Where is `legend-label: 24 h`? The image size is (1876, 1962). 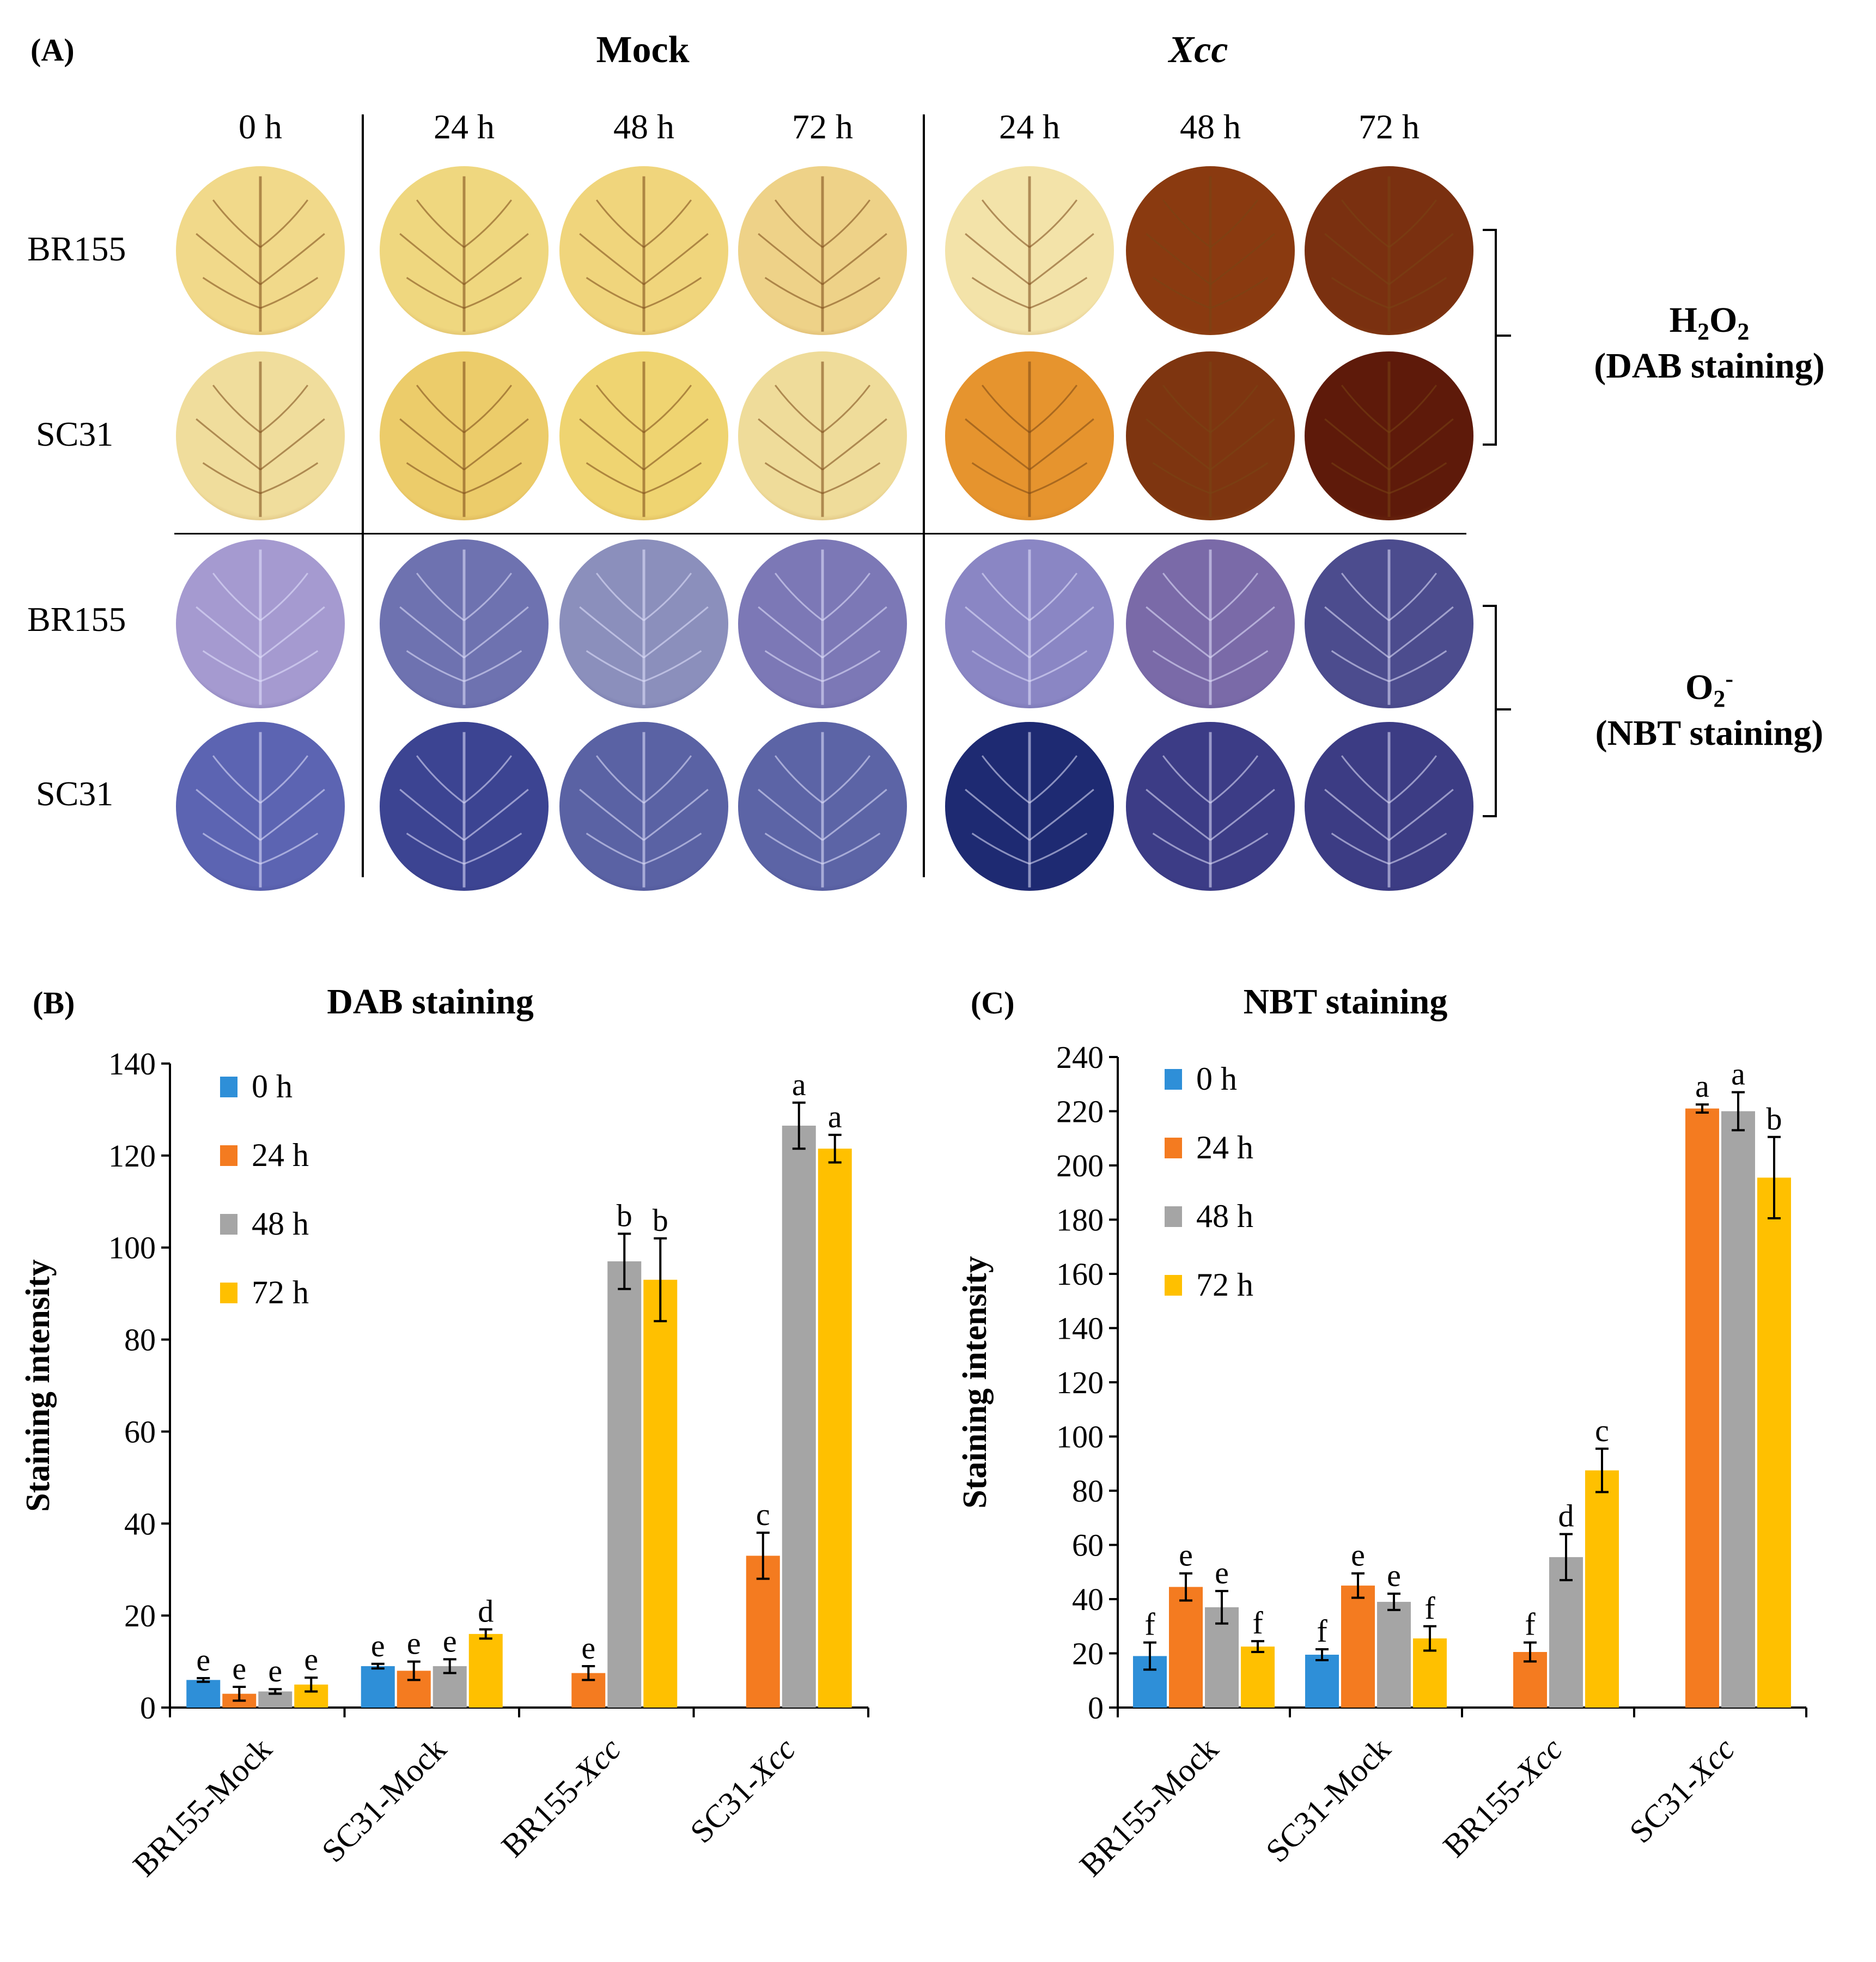 legend-label: 24 h is located at coordinates (280, 1155).